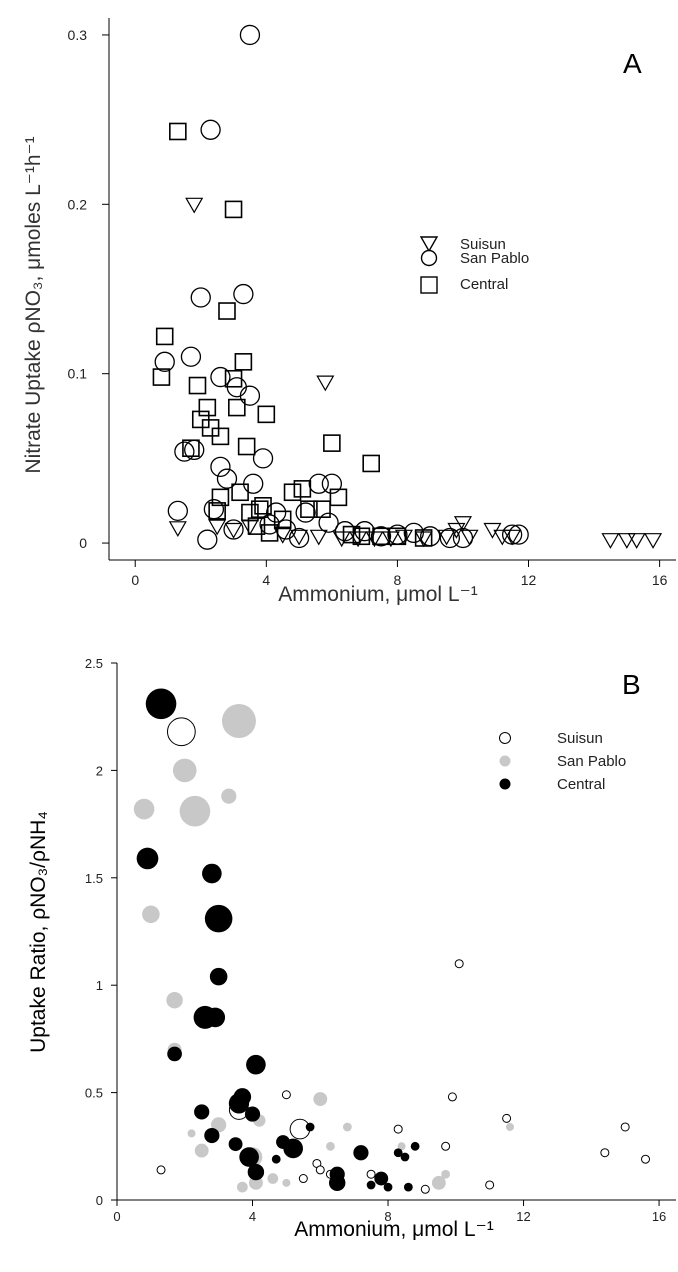  Describe the element at coordinates (94, 878) in the screenshot. I see `panel-b-y-tick-label: 1.5` at that location.